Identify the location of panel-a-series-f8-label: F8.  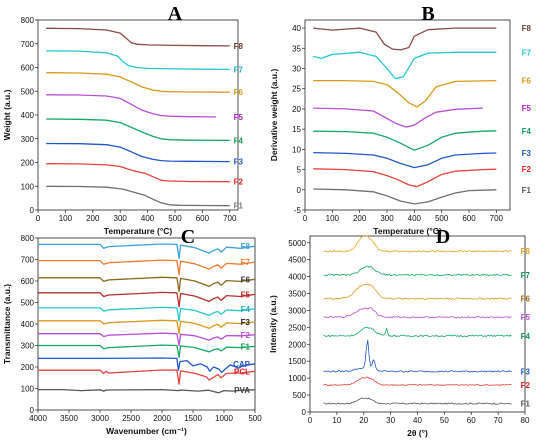
(239, 46).